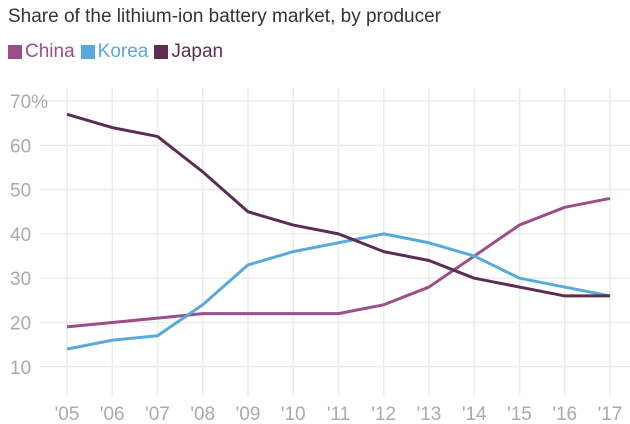 The width and height of the screenshot is (630, 424). Describe the element at coordinates (338, 414) in the screenshot. I see `x-tick-label: '11` at that location.